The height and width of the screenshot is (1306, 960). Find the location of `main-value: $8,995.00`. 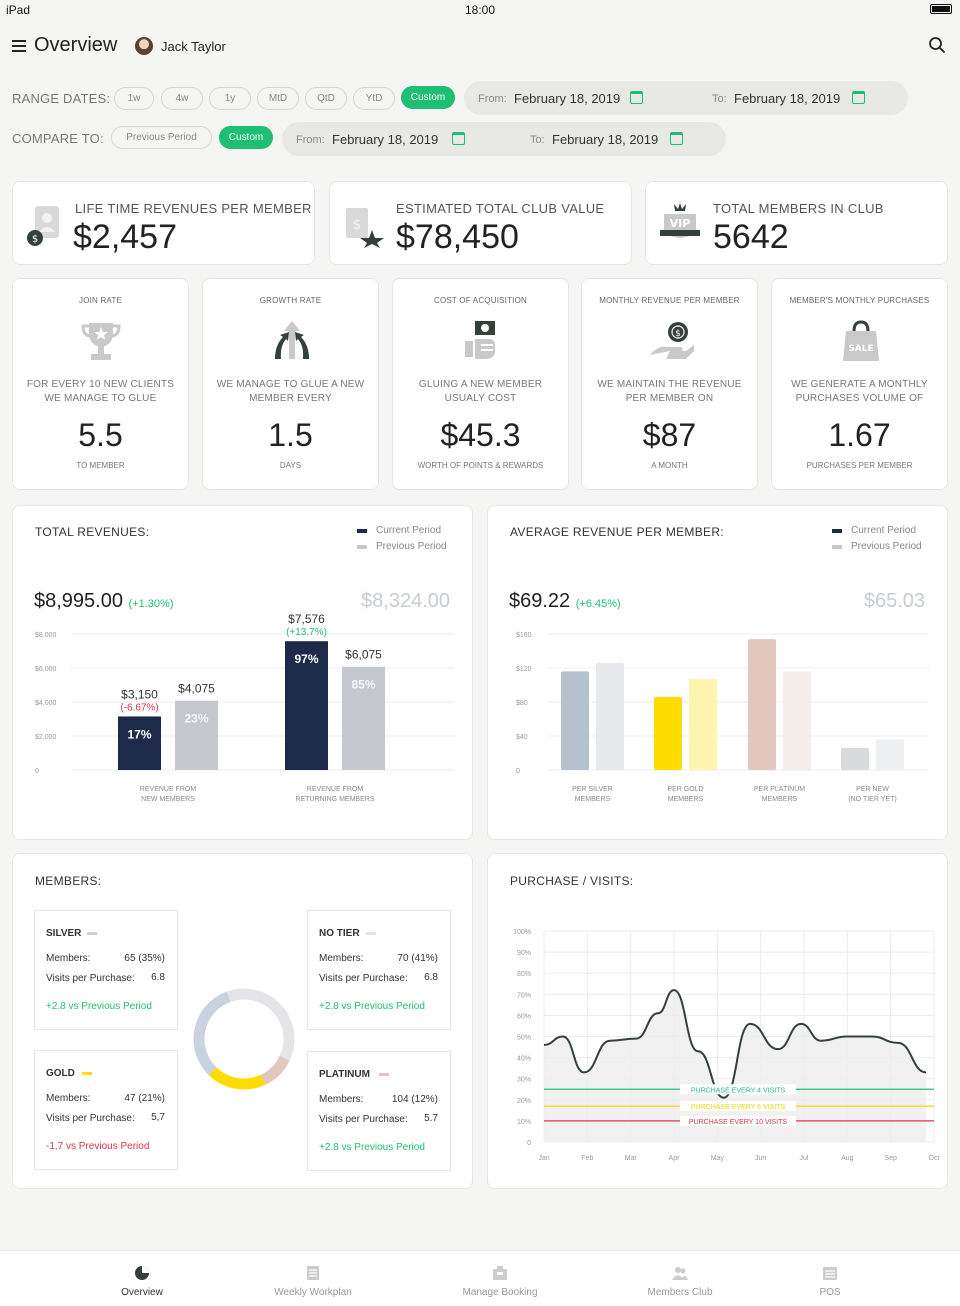

main-value: $8,995.00 is located at coordinates (78, 601).